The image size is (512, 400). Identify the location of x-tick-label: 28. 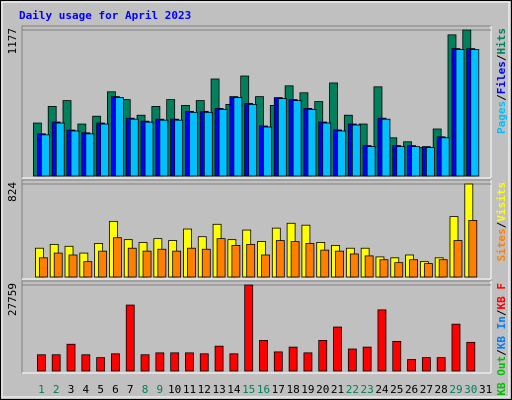
(441, 389).